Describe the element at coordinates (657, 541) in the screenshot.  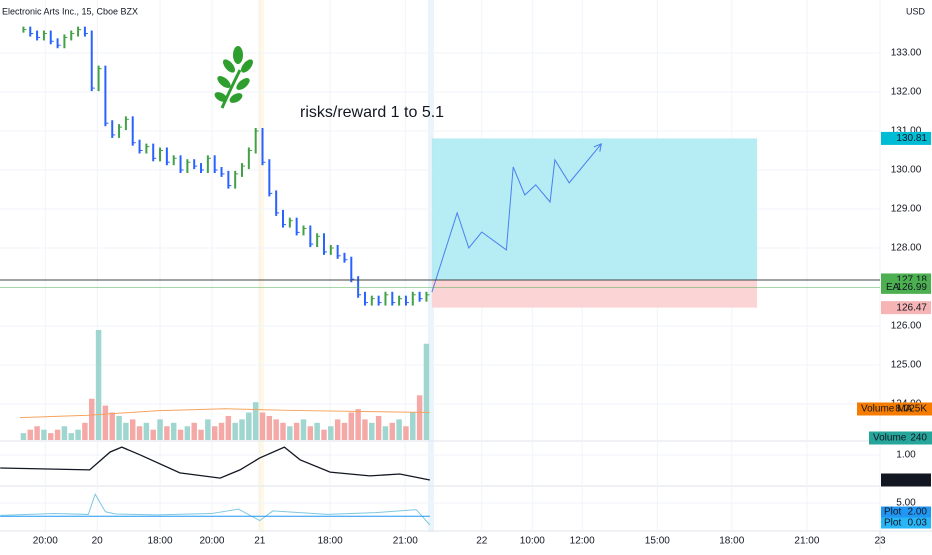
I see `x-tick-label: 15:00` at that location.